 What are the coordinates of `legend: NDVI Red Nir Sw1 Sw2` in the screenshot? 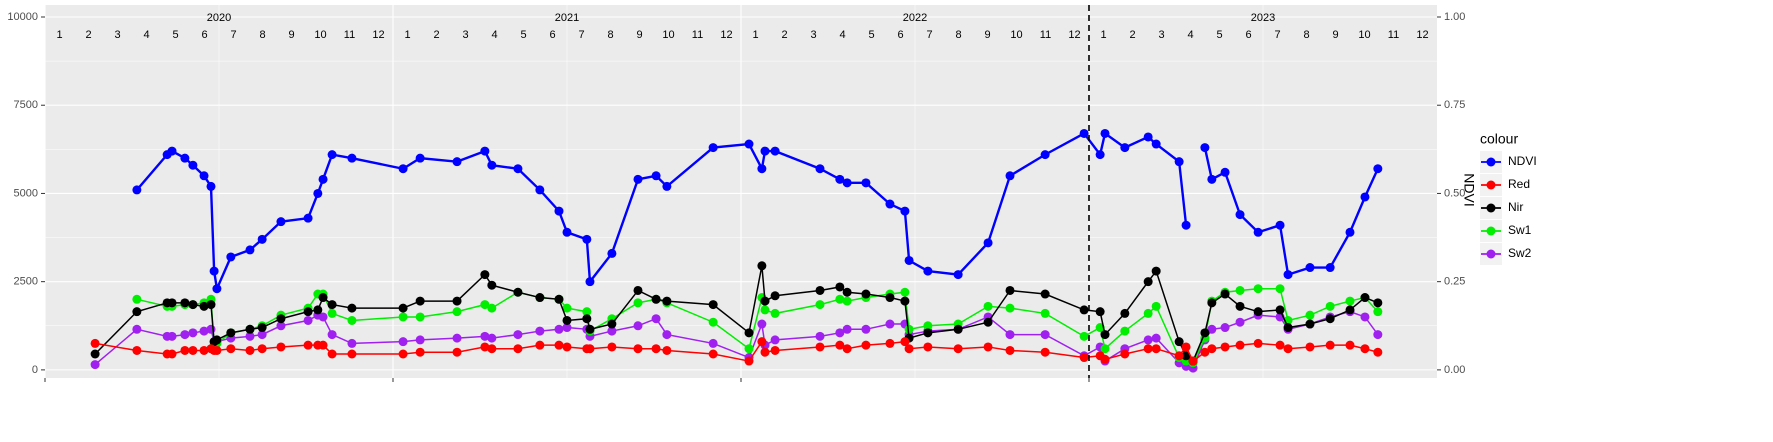 It's located at (1508, 208).